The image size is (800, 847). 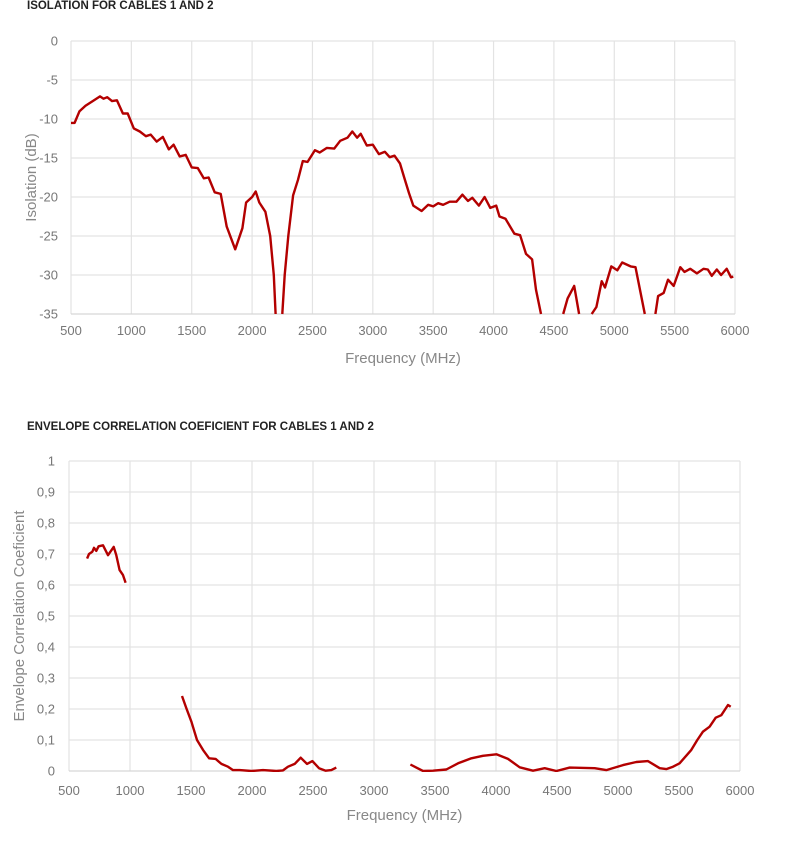 What do you see at coordinates (46, 709) in the screenshot?
I see `y-tick-label: 0,2` at bounding box center [46, 709].